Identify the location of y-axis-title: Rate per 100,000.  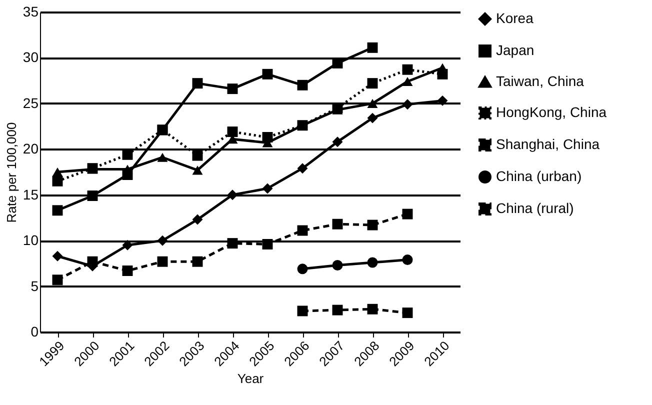
(11, 172).